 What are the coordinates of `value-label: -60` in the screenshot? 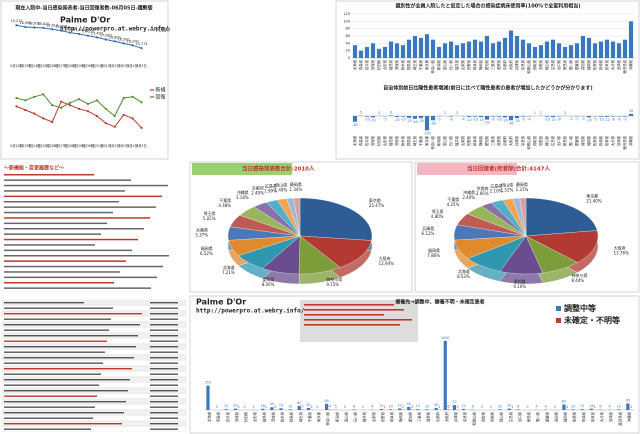 It's located at (433, 123).